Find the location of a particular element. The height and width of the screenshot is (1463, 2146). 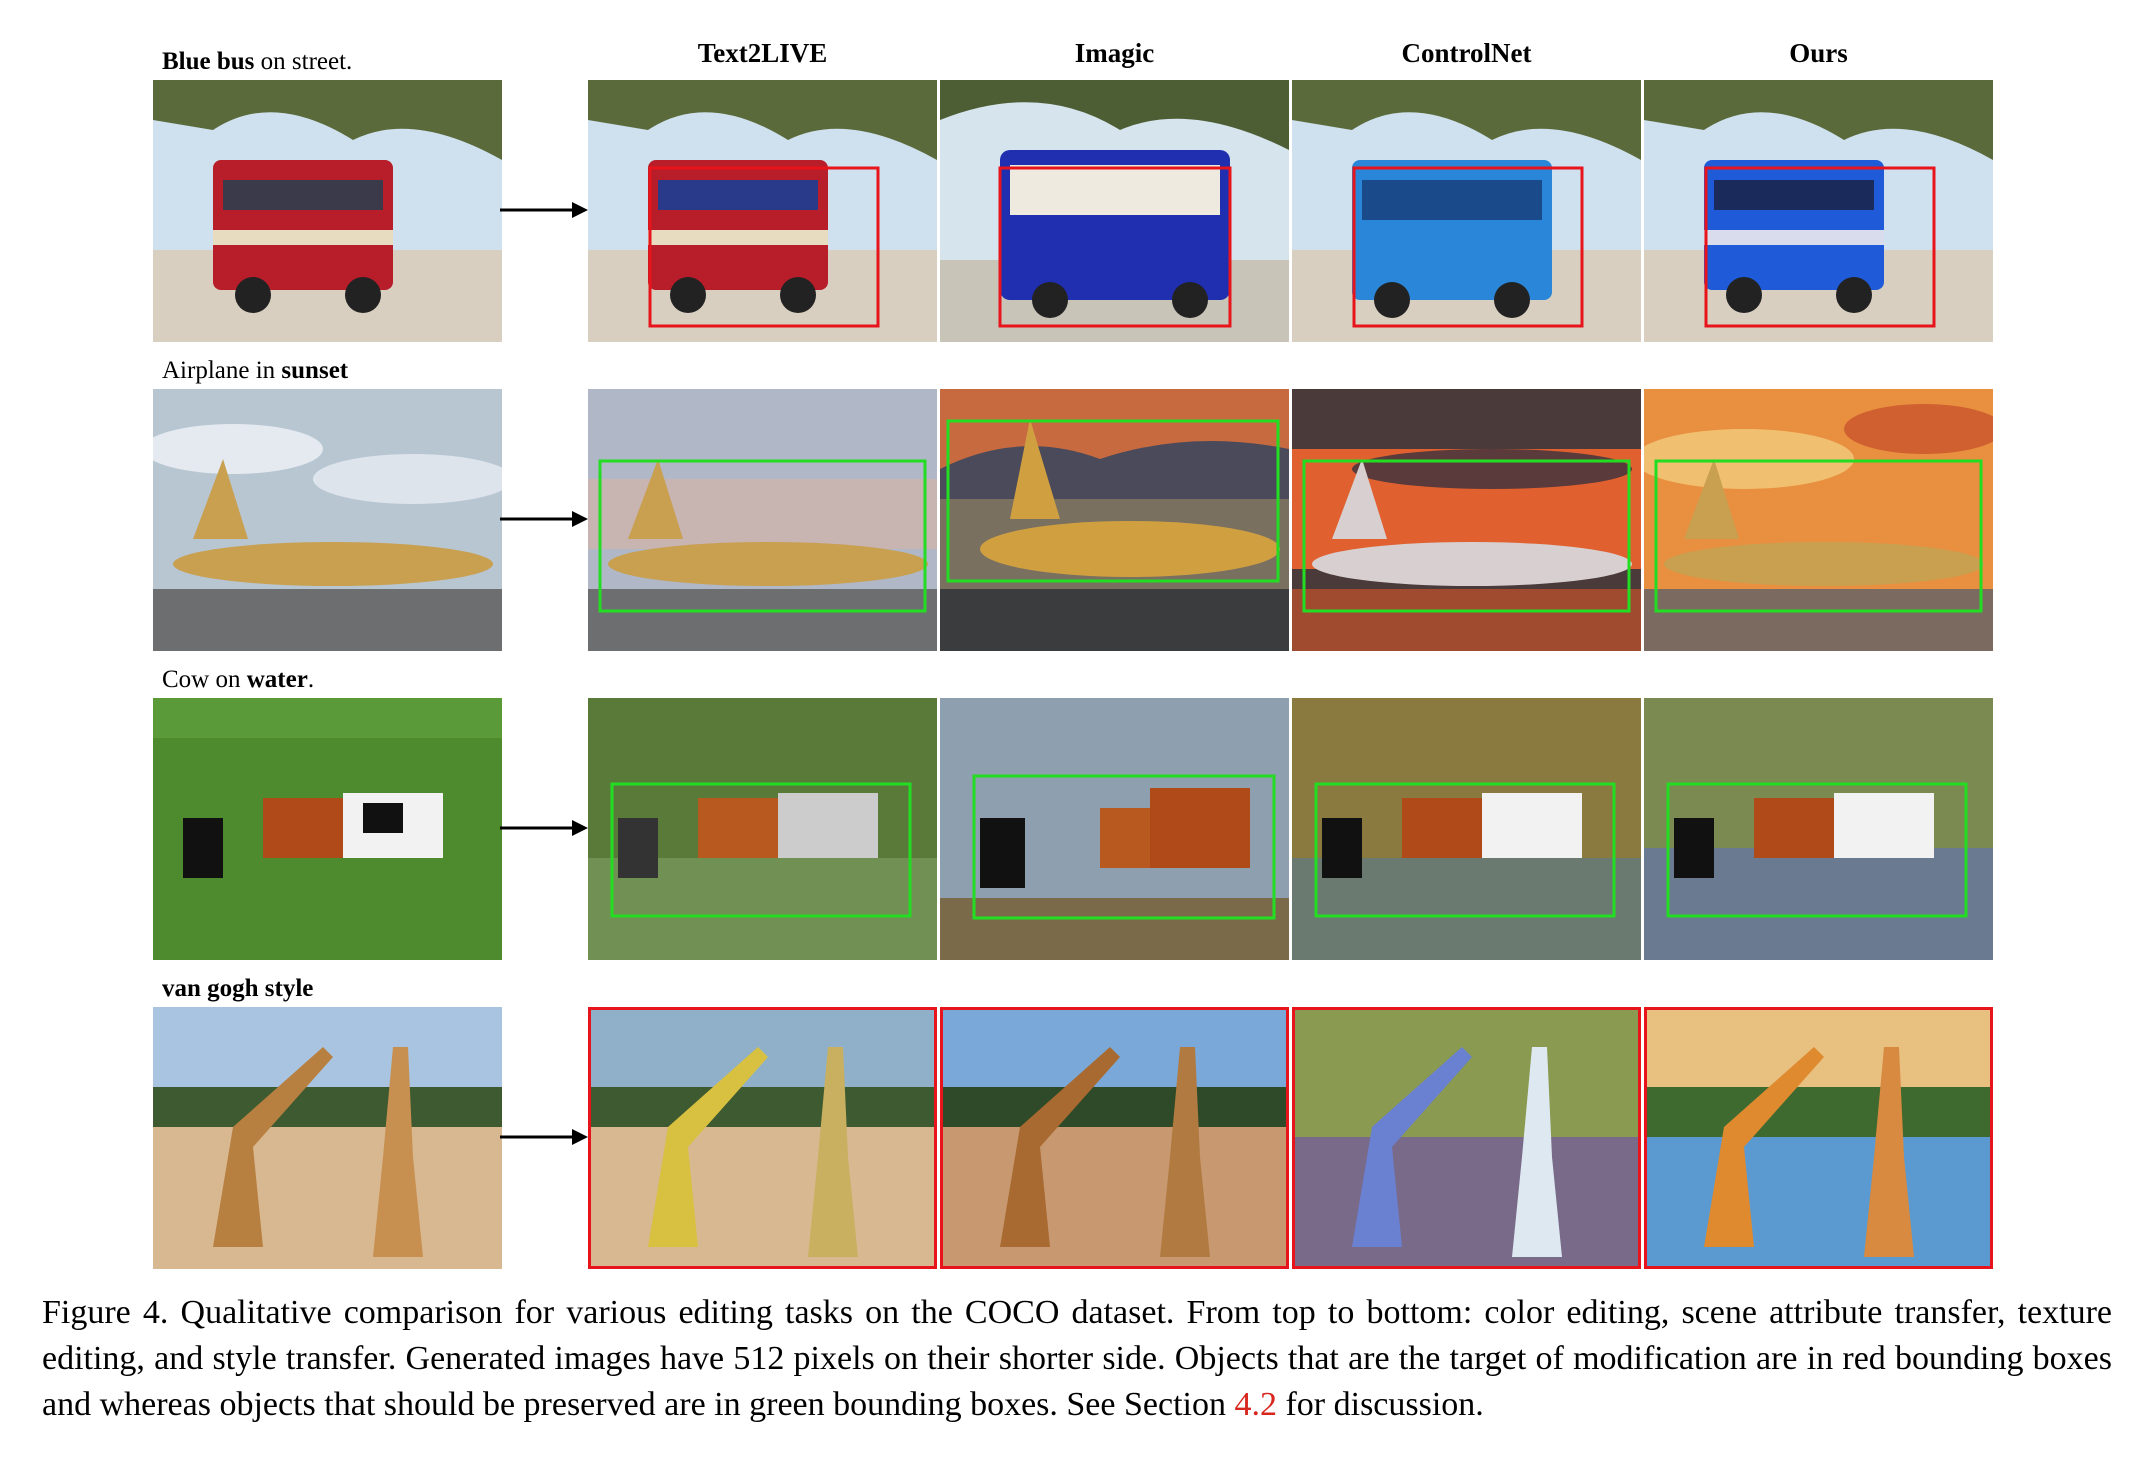

airplane-input-image is located at coordinates (327, 520).